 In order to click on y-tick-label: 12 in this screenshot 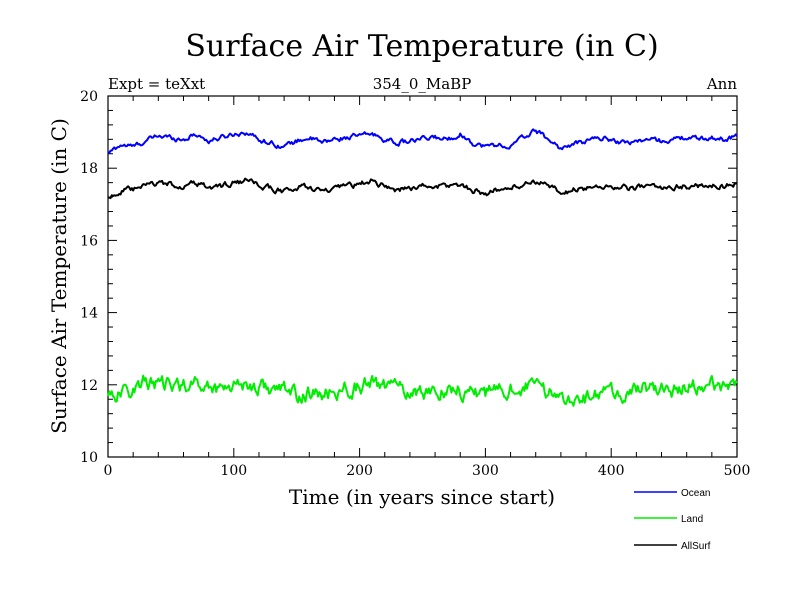, I will do `click(89, 386)`.